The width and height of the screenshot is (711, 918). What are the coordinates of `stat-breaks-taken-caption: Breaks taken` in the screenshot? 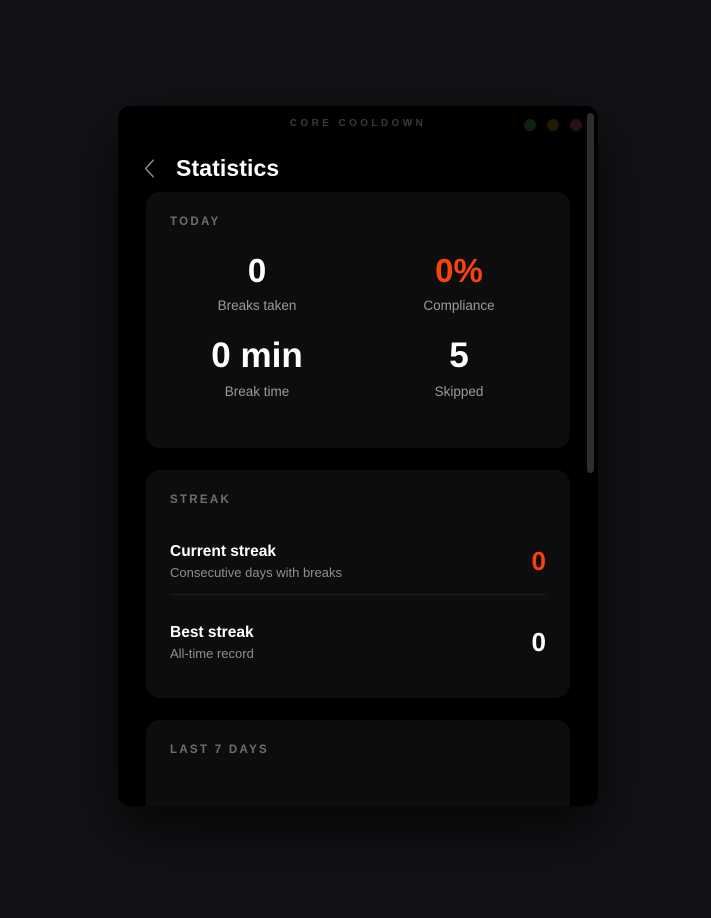 It's located at (257, 305).